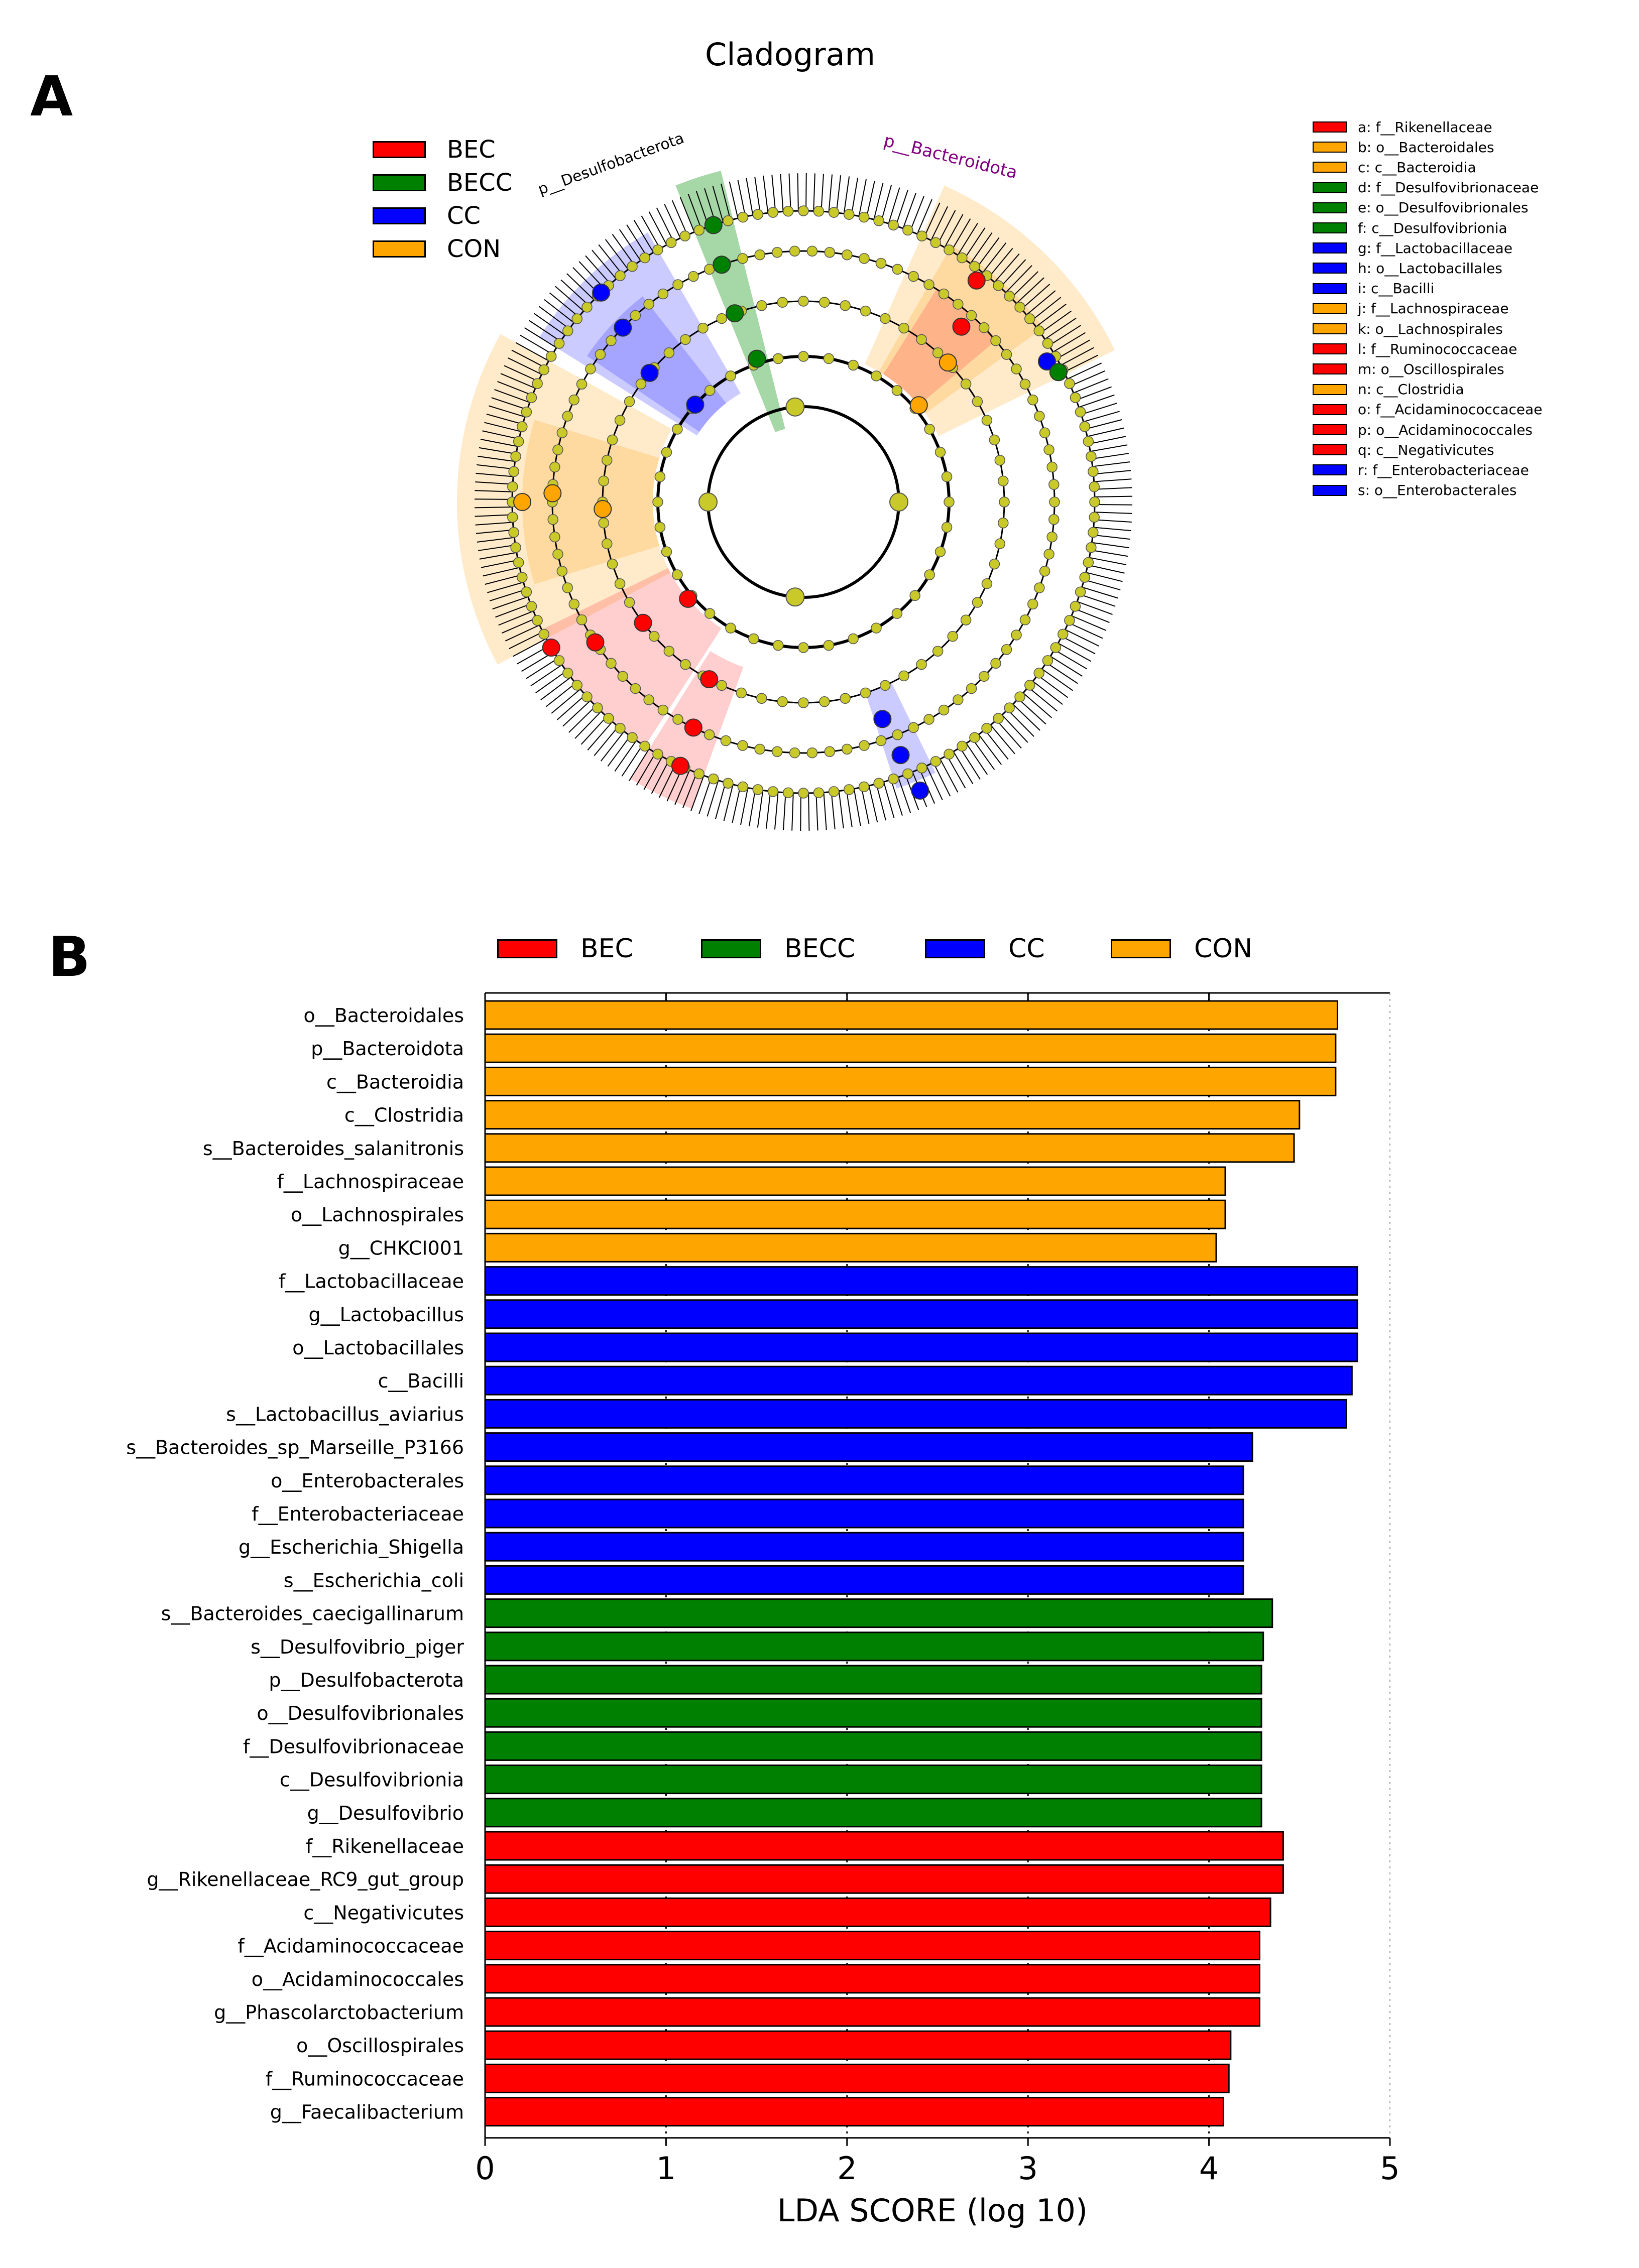  Describe the element at coordinates (790, 54) in the screenshot. I see `cladogram-title: Cladogram` at that location.